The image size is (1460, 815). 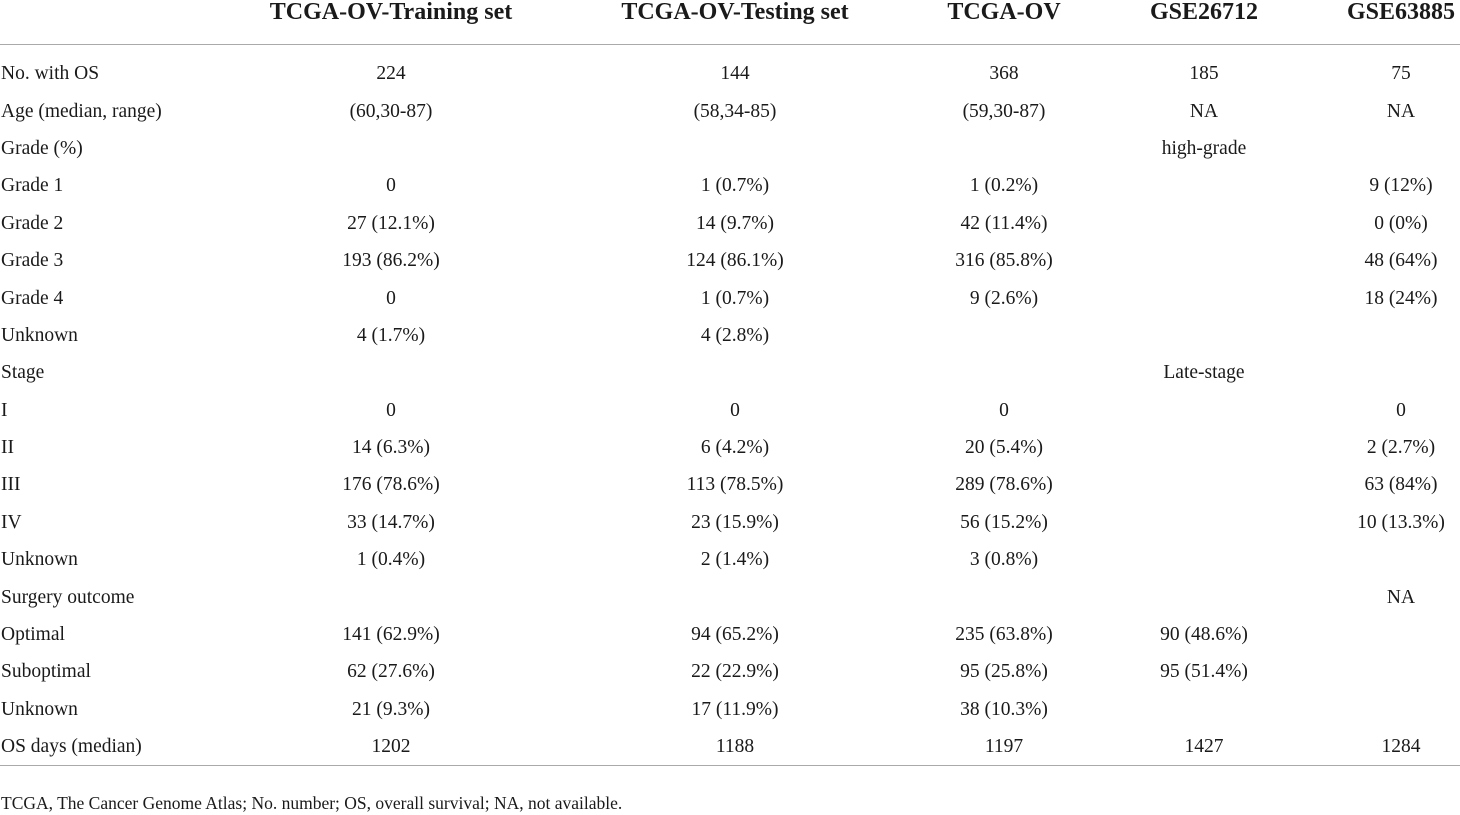 What do you see at coordinates (1401, 186) in the screenshot?
I see `table-cell: 9 (12%)` at bounding box center [1401, 186].